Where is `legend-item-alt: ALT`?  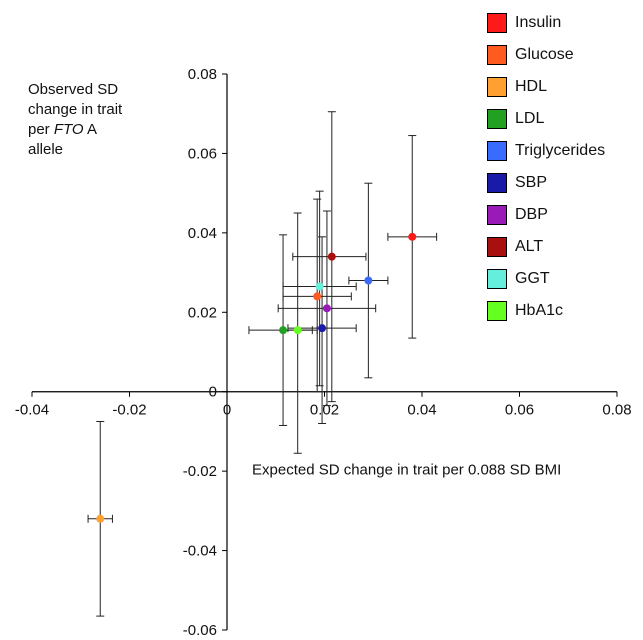 legend-item-alt: ALT is located at coordinates (515, 247).